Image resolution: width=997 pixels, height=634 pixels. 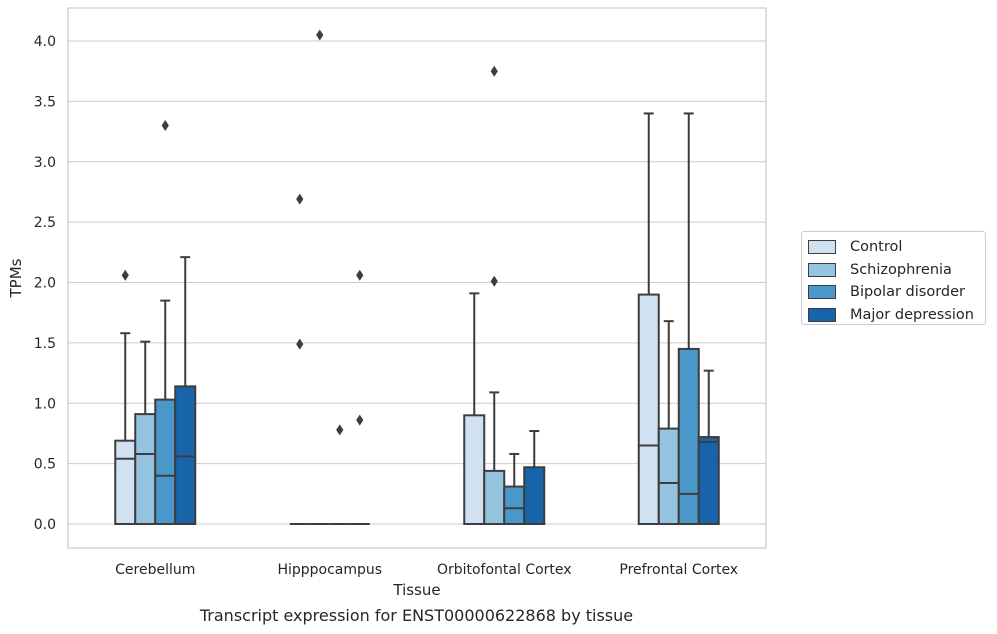 What do you see at coordinates (155, 570) in the screenshot?
I see `x-tick-label: Cerebellum` at bounding box center [155, 570].